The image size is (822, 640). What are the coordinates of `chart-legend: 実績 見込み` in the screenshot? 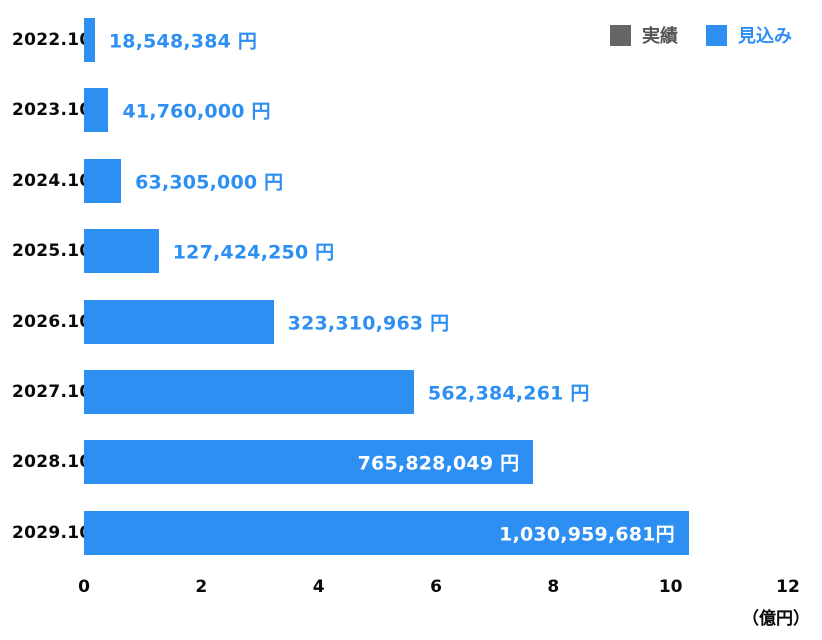 It's located at (701, 35).